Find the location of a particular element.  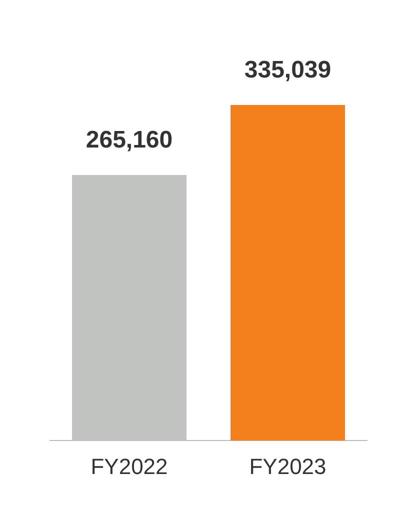

x-tick-label: FY2022 is located at coordinates (129, 466).